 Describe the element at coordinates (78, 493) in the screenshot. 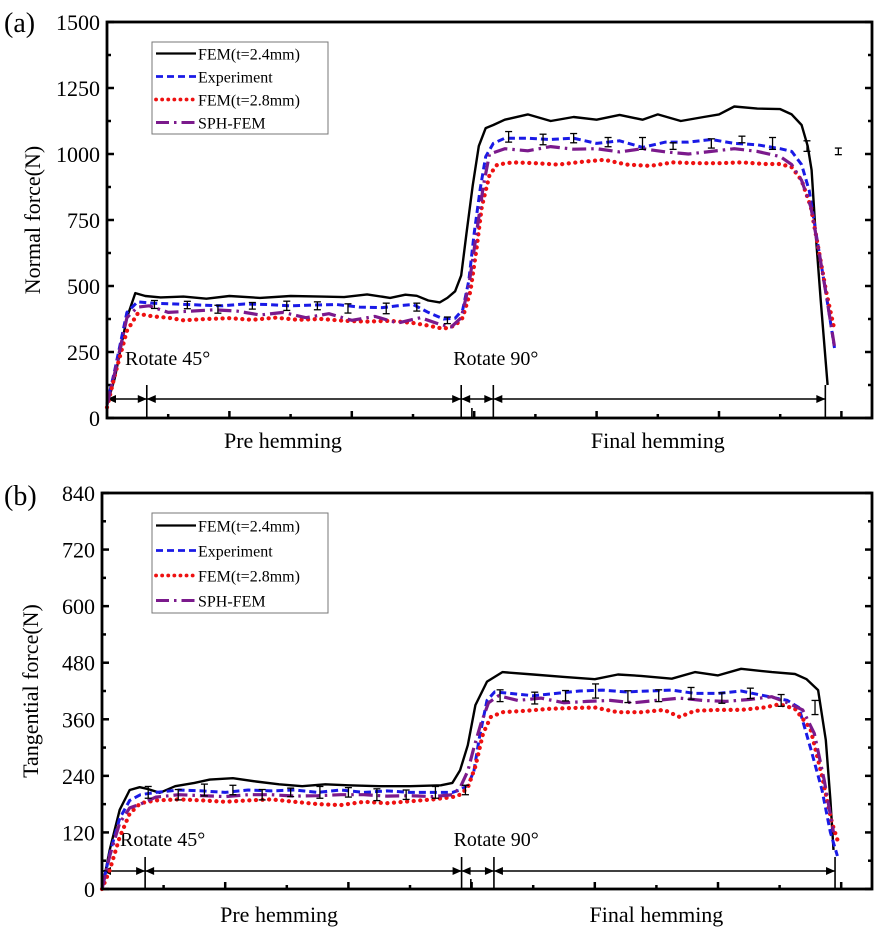

I see `y-tick-label: 840` at that location.